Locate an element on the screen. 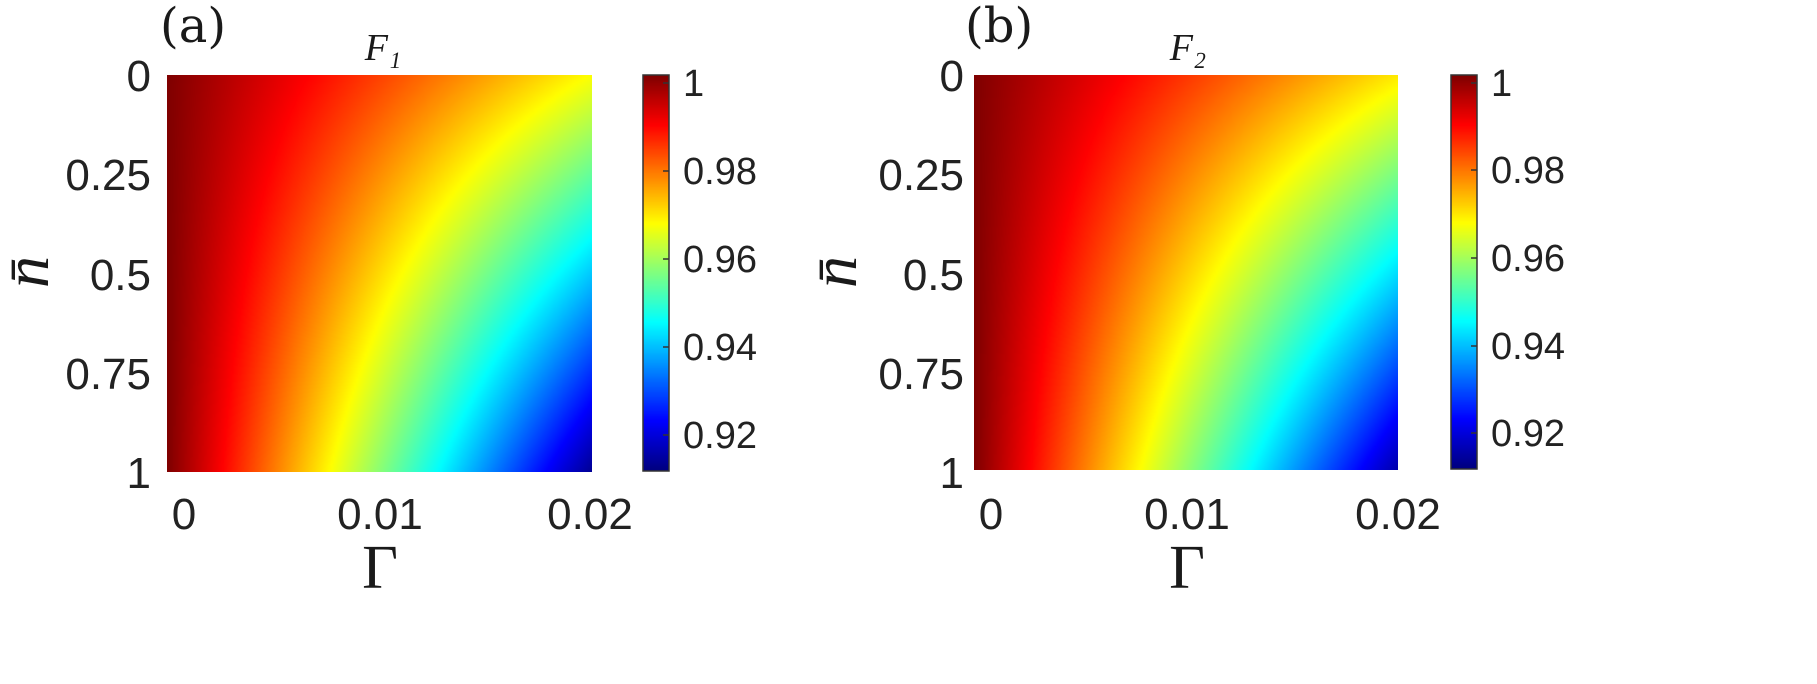  y-axis-label-b: n̄ is located at coordinates (834, 272).